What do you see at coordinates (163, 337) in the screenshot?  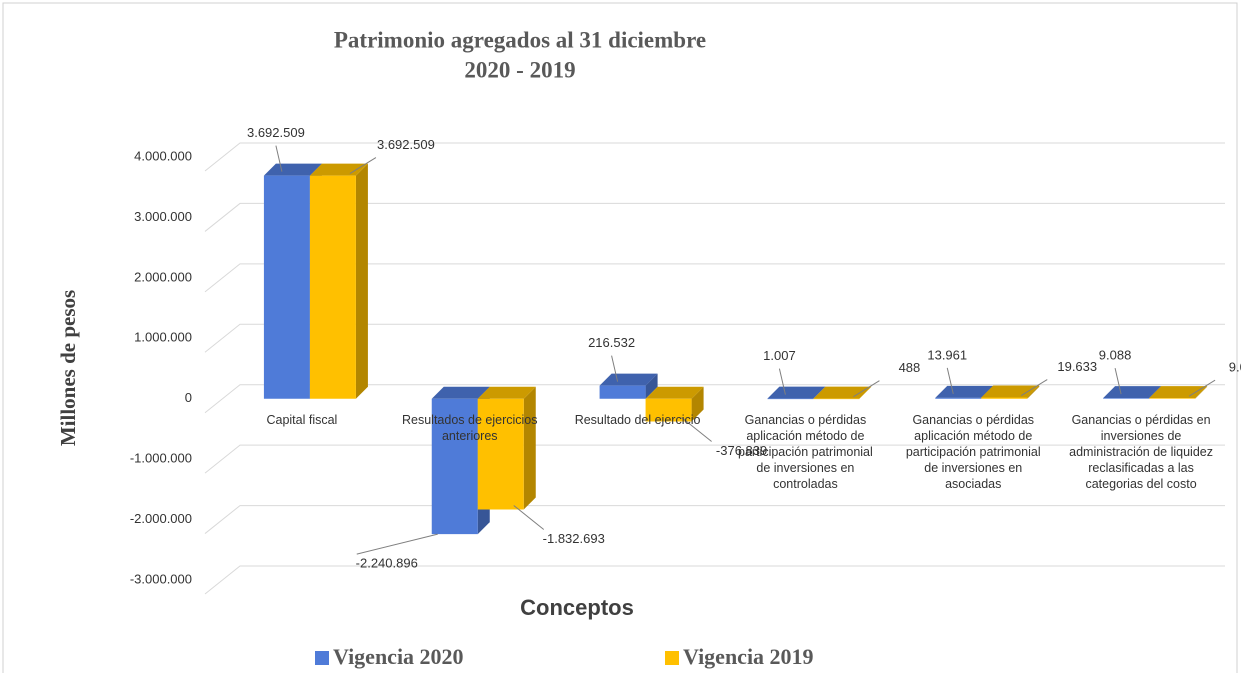 I see `y-tick-label: 1.000.000` at bounding box center [163, 337].